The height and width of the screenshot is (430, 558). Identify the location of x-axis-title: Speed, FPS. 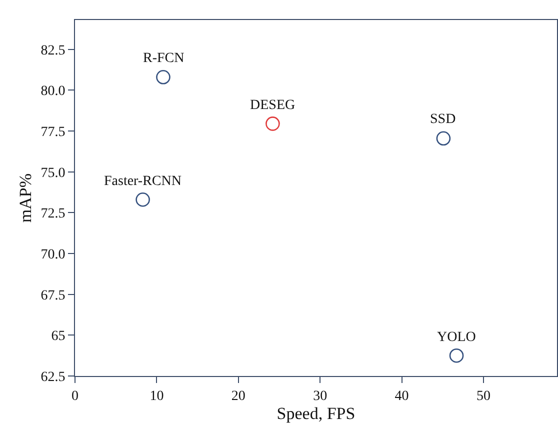
(316, 413).